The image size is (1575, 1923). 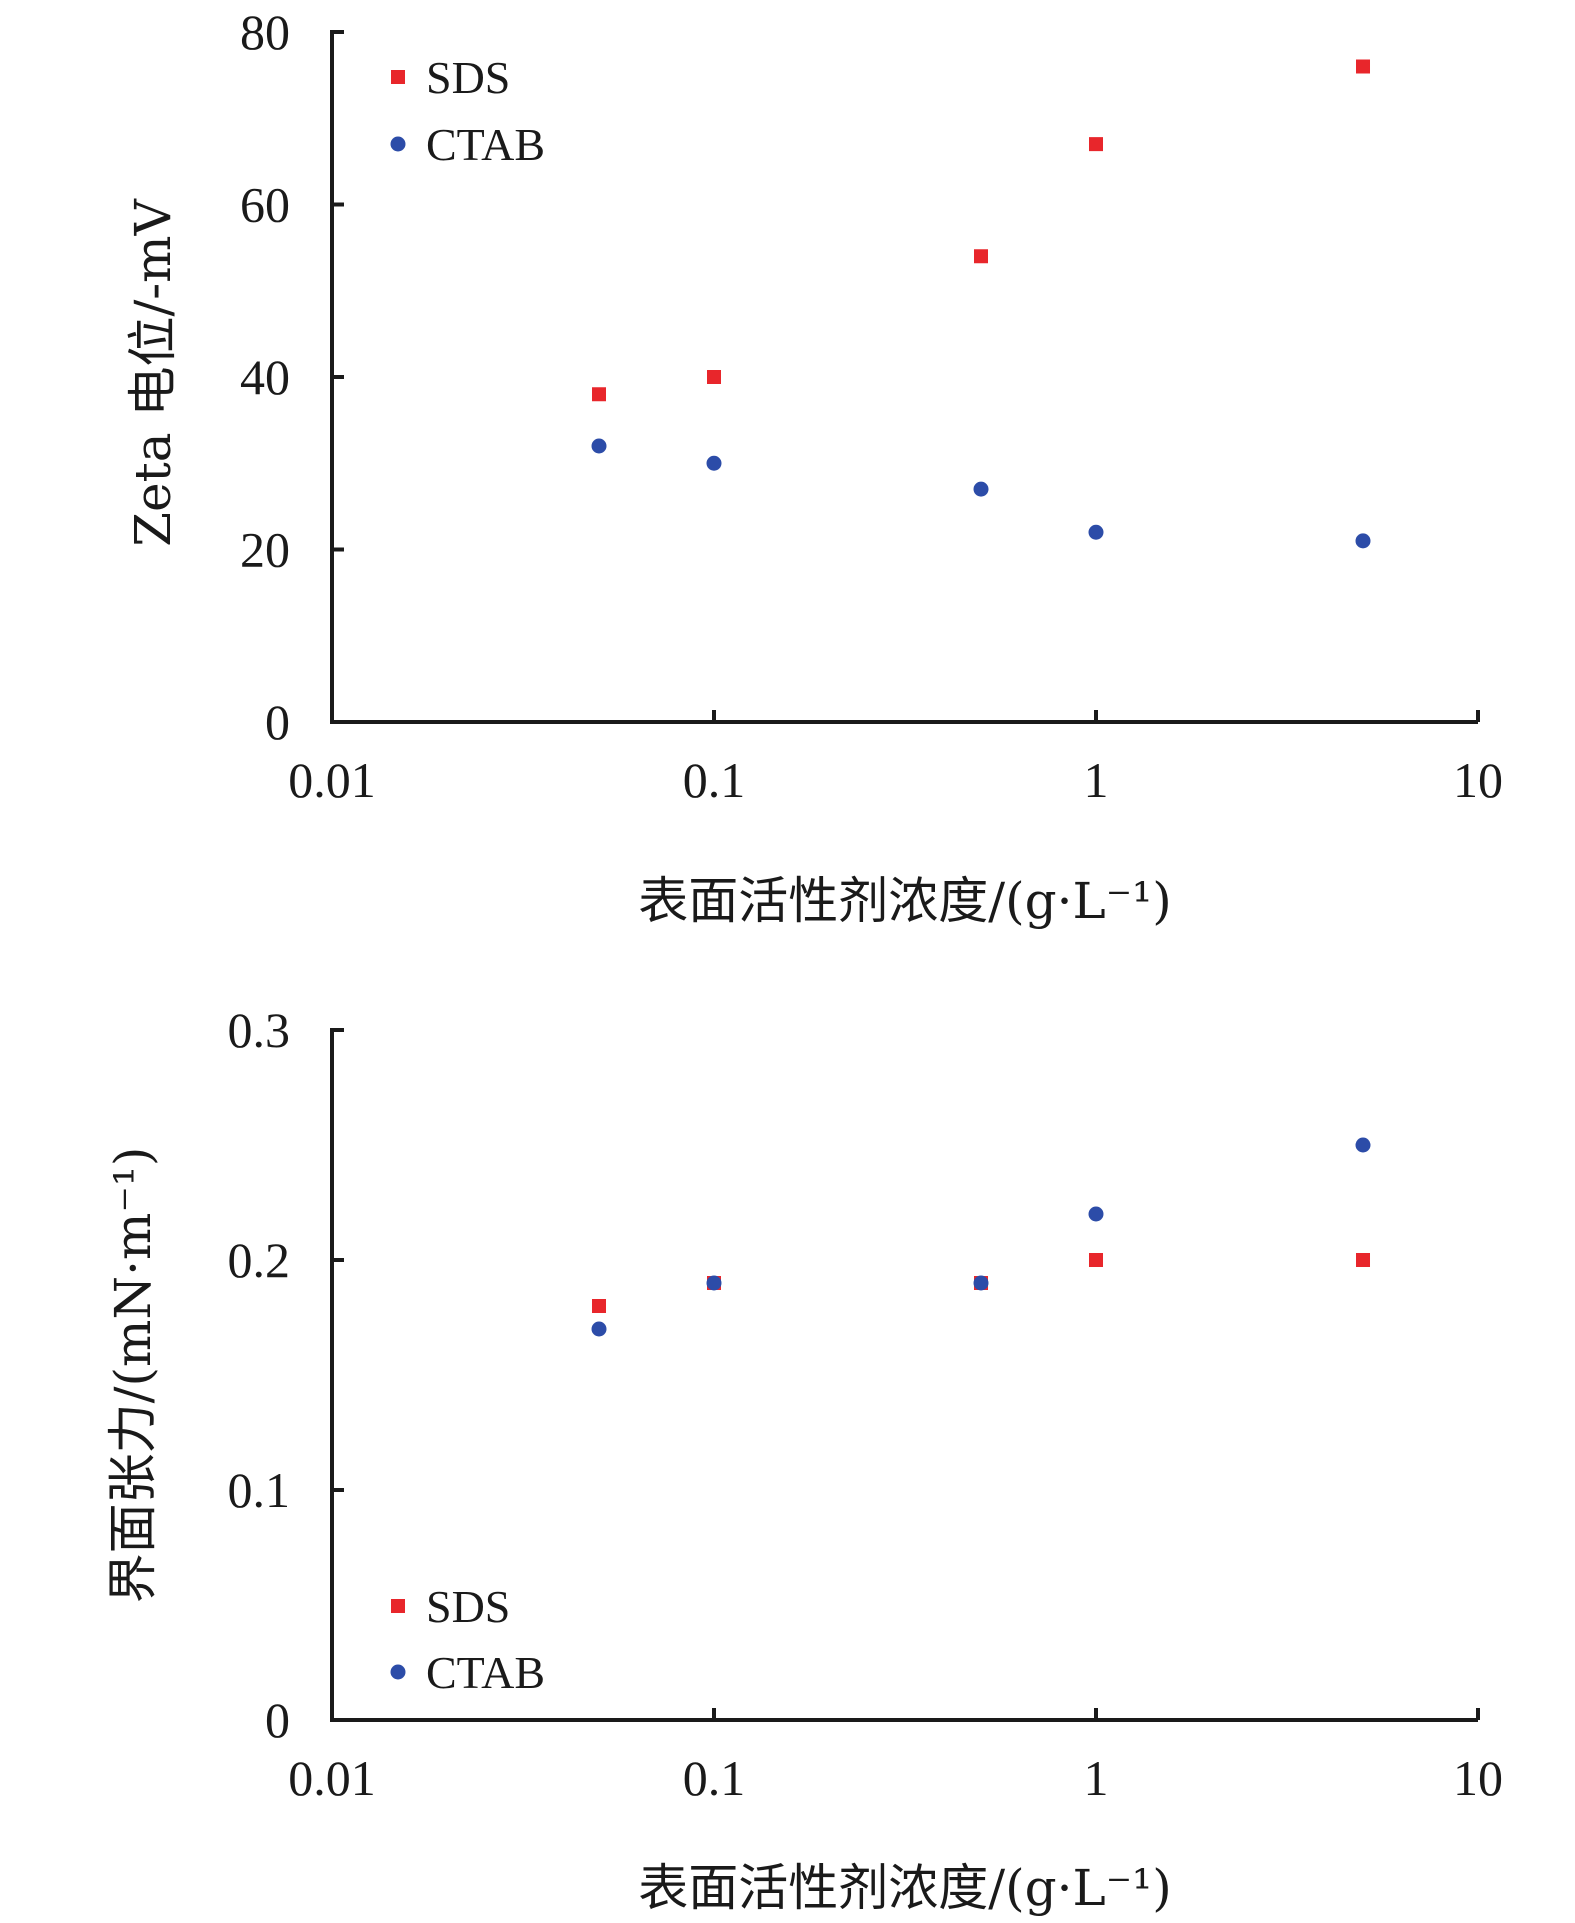 I want to click on y-tick-label: 60, so click(x=265, y=205).